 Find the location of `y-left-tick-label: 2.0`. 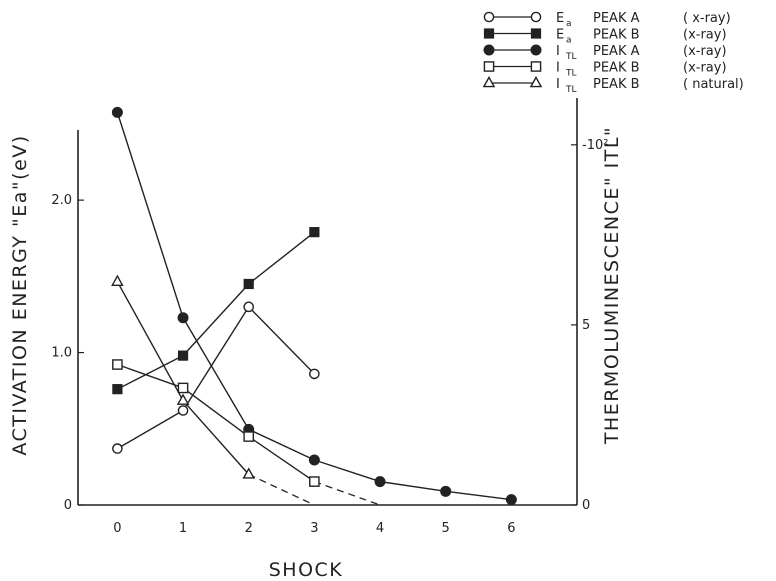

y-left-tick-label: 2.0 is located at coordinates (61, 200).